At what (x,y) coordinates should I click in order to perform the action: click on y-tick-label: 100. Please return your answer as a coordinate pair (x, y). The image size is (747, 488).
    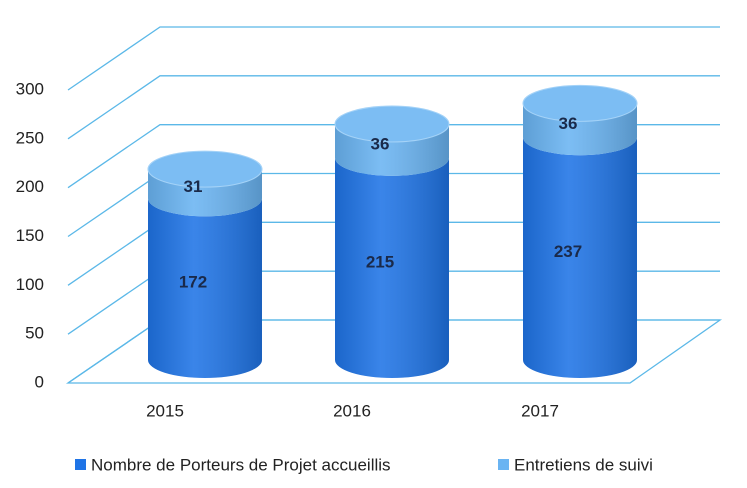
    Looking at the image, I should click on (30, 284).